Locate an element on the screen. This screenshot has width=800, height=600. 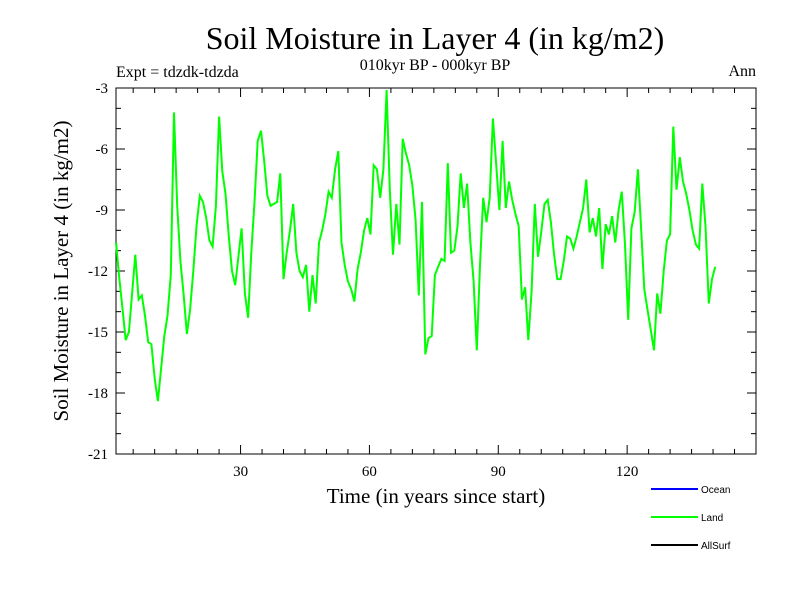
x-tick-label: 60 is located at coordinates (369, 472).